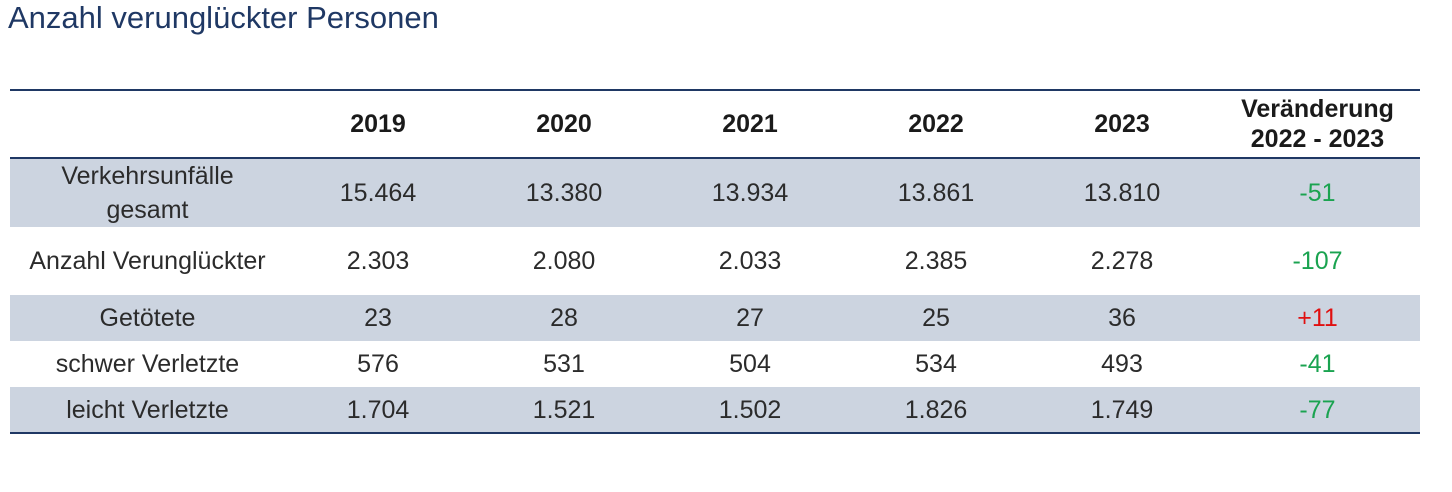  Describe the element at coordinates (564, 193) in the screenshot. I see `value-2020: 13.380` at that location.